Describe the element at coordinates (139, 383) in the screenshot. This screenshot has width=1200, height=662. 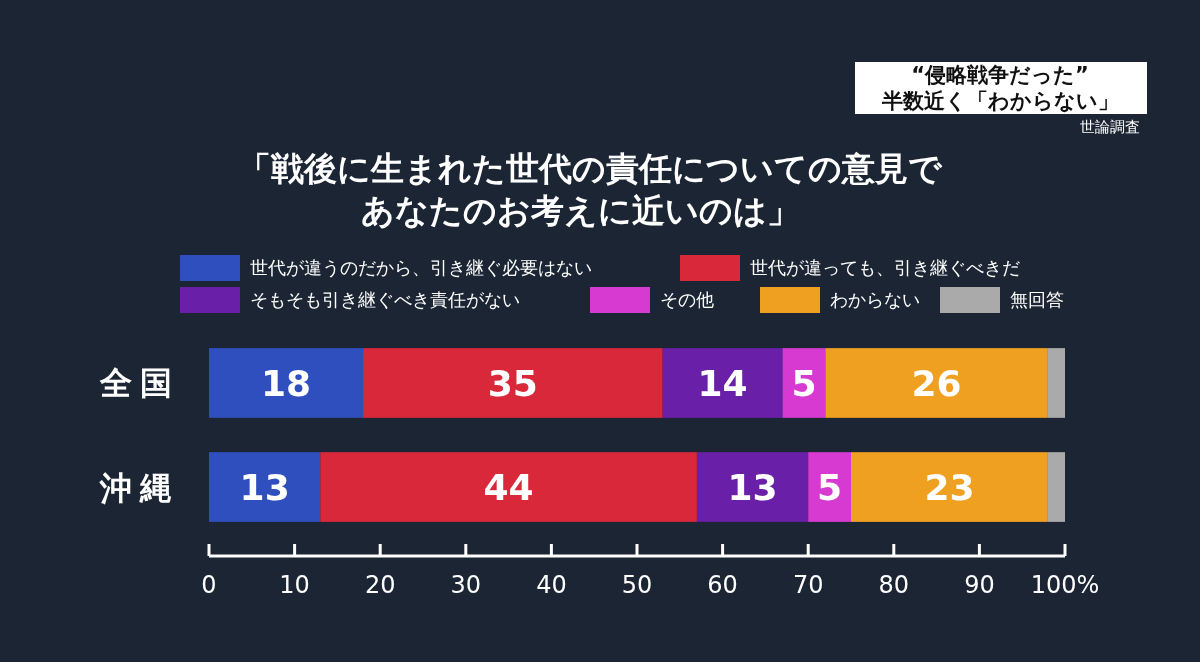
I see `y-tick-label: 全国` at that location.